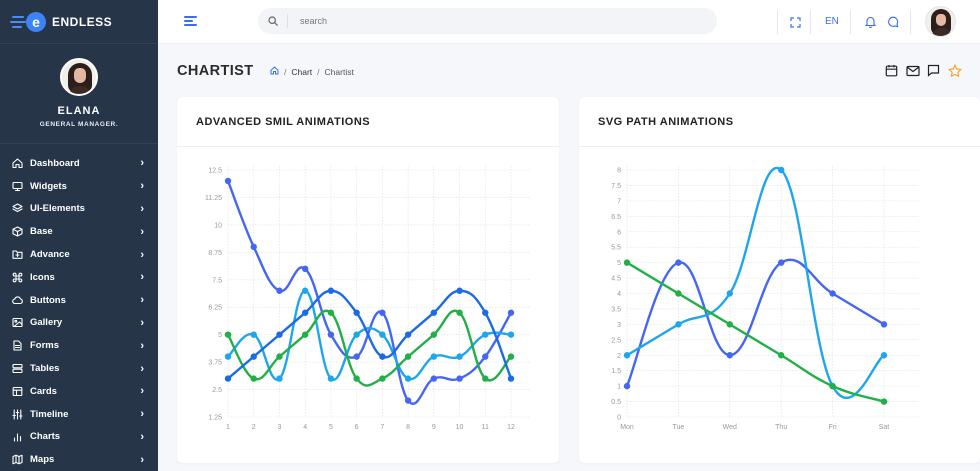 This screenshot has width=980, height=471. What do you see at coordinates (79, 277) in the screenshot?
I see `sidebar-item-icons: Icons ›` at bounding box center [79, 277].